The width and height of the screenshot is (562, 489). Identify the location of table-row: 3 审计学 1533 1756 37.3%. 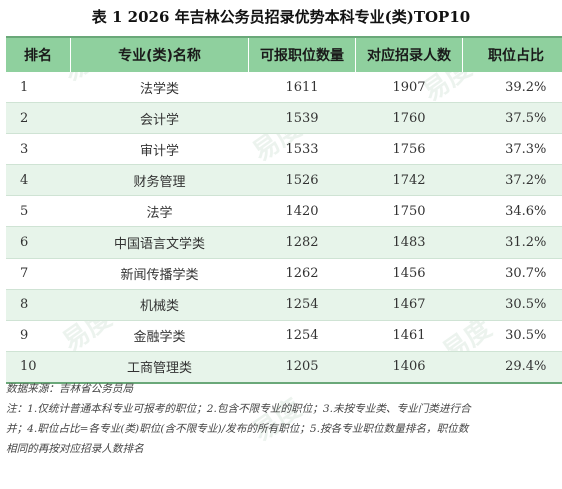
(284, 149).